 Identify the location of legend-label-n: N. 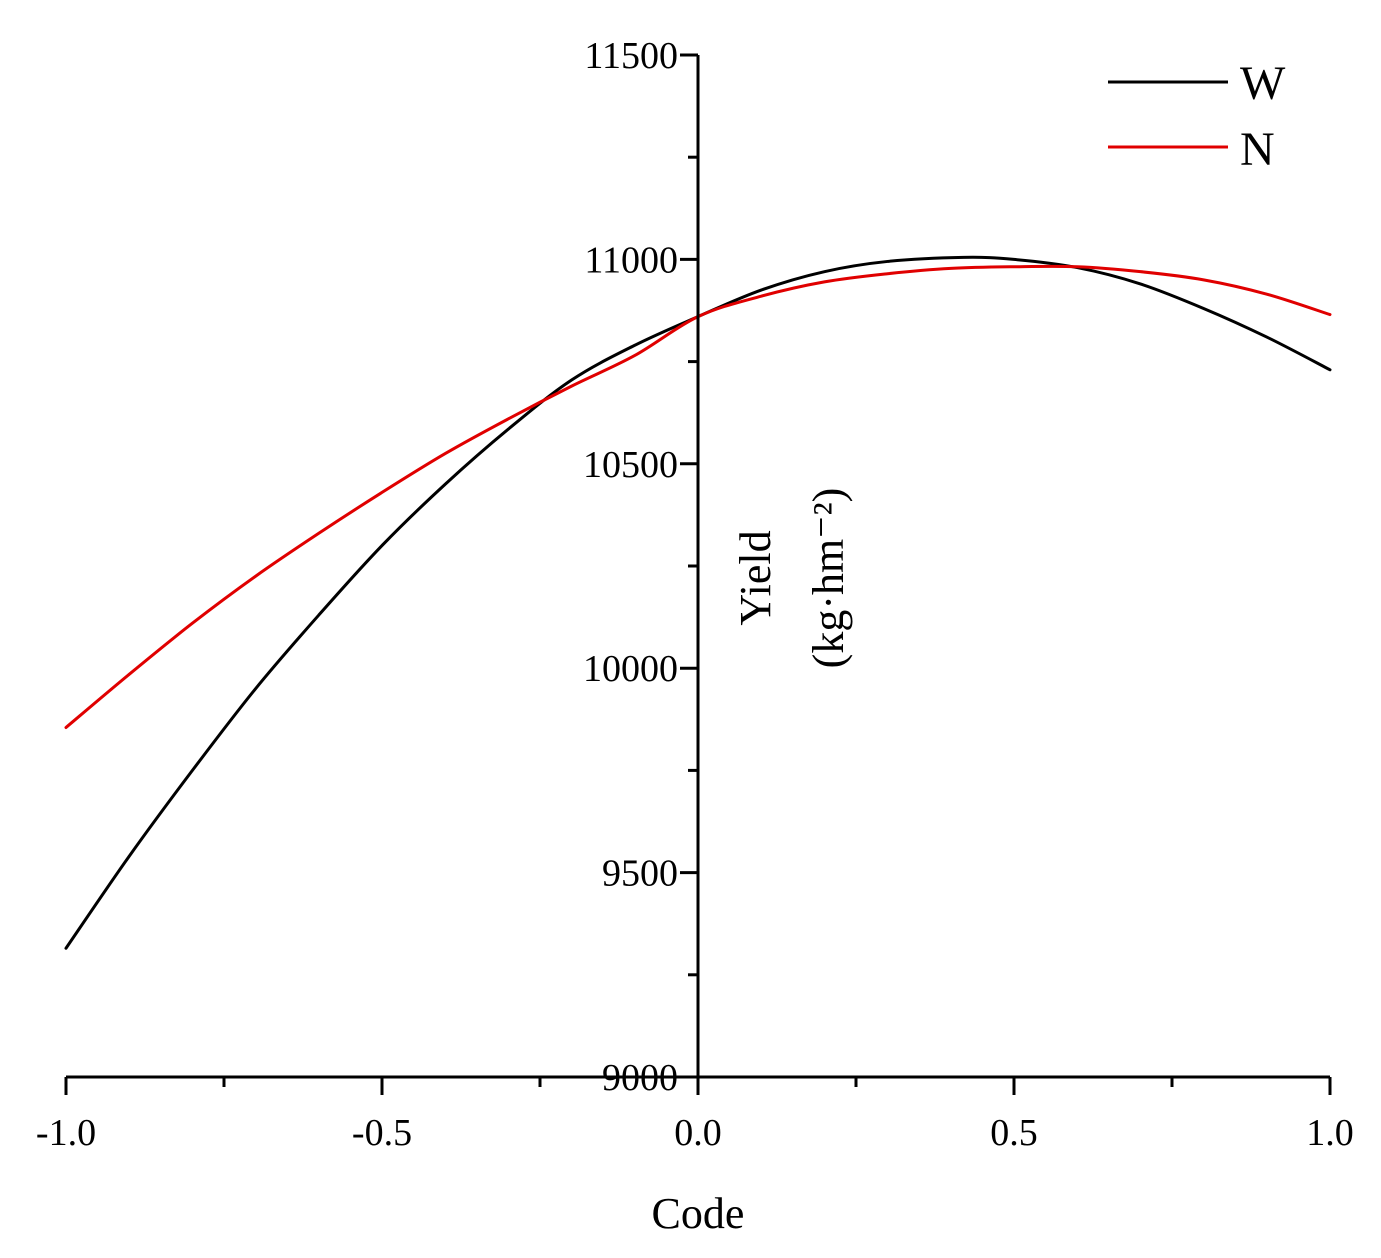
(1257, 149).